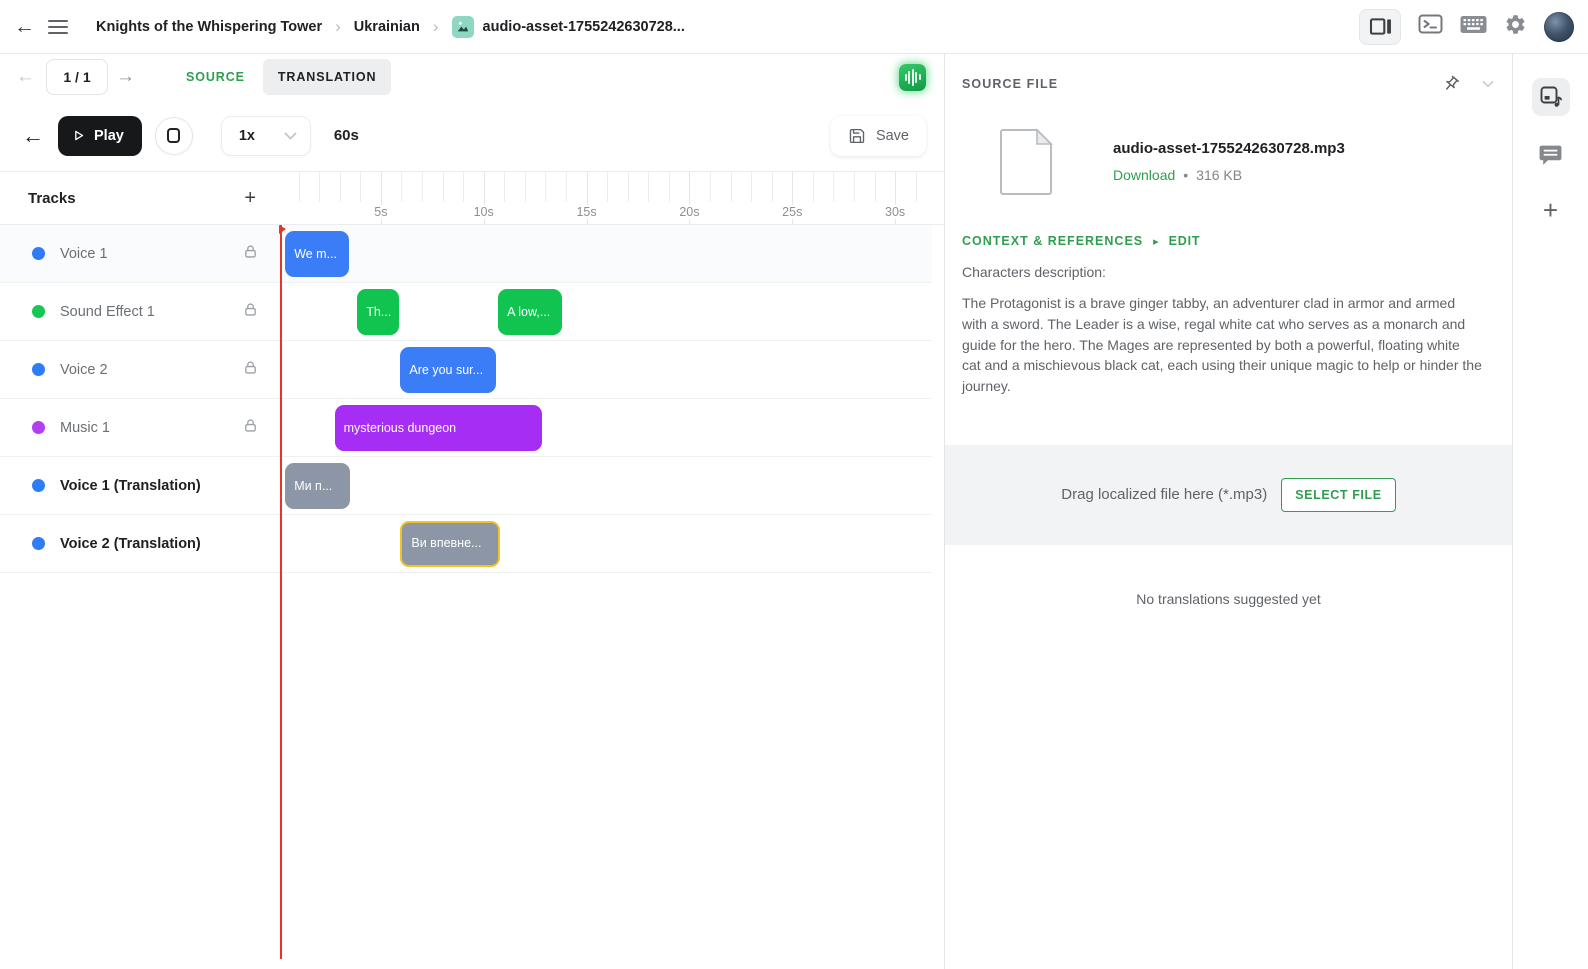 This screenshot has height=969, width=1588. I want to click on stop-button, so click(173, 135).